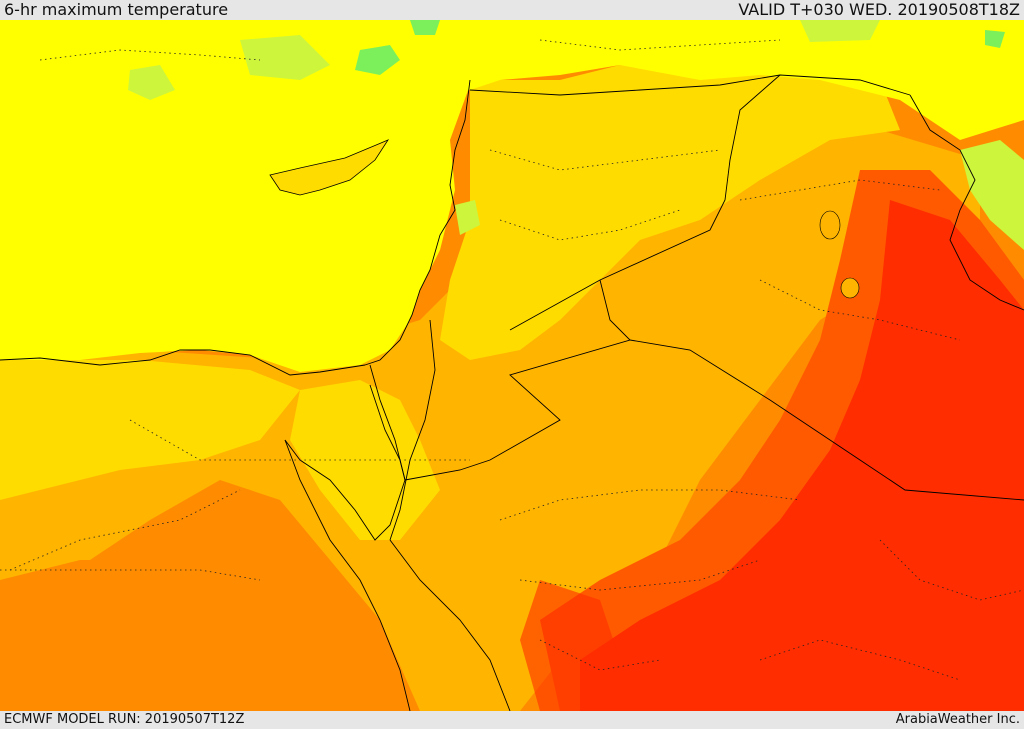 This screenshot has width=1024, height=729. Describe the element at coordinates (124, 719) in the screenshot. I see `model-run: ECMWF MODEL RUN: 20190507T12Z` at that location.